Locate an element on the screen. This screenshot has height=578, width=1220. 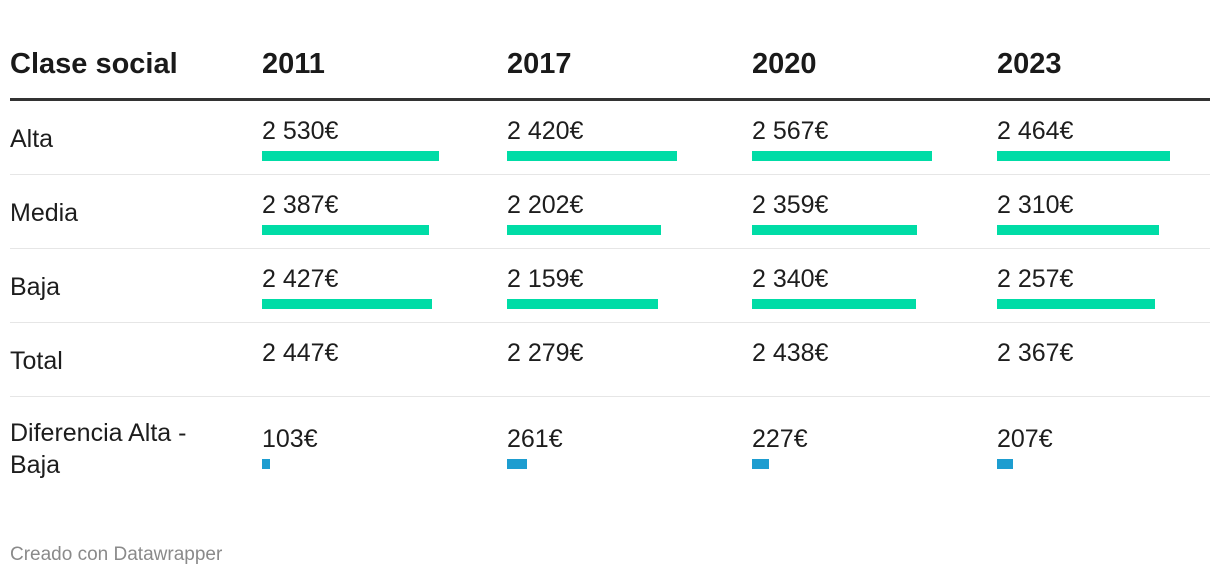
table-header: Clase social 2011 2017 2020 2023 is located at coordinates (610, 65).